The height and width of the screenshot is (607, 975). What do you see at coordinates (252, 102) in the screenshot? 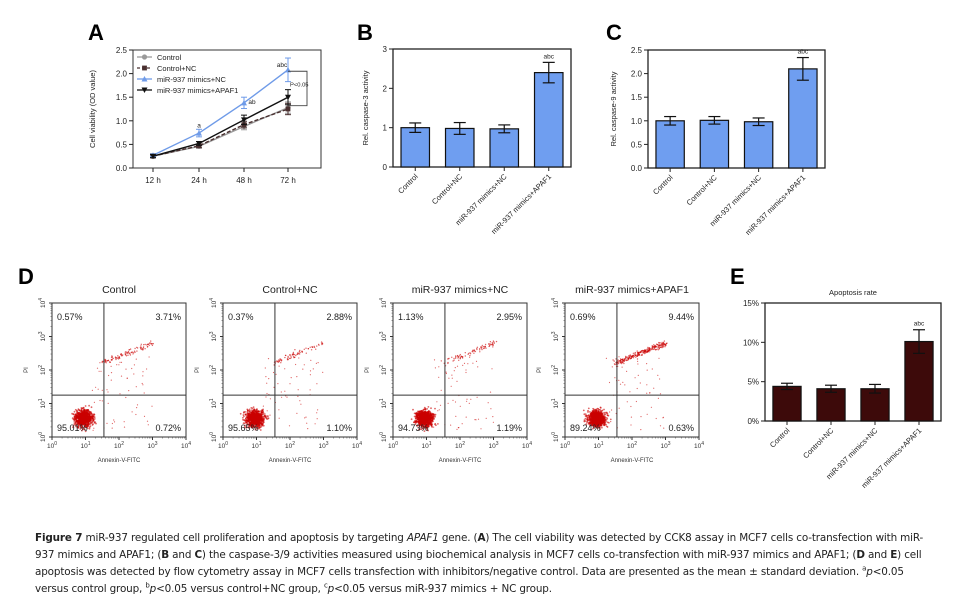
I see `significance-annotation: ab` at bounding box center [252, 102].